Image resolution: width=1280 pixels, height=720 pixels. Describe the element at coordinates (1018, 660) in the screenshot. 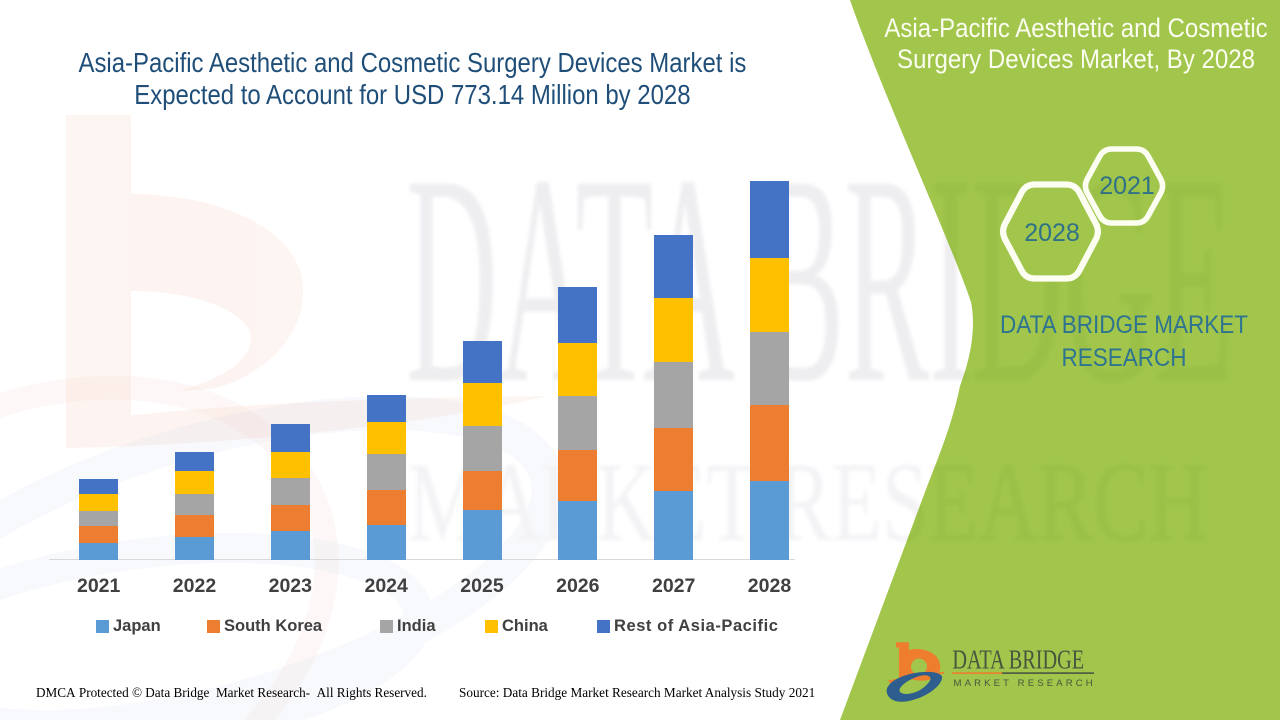

I see `svg-text: DATA BRIDGE` at that location.